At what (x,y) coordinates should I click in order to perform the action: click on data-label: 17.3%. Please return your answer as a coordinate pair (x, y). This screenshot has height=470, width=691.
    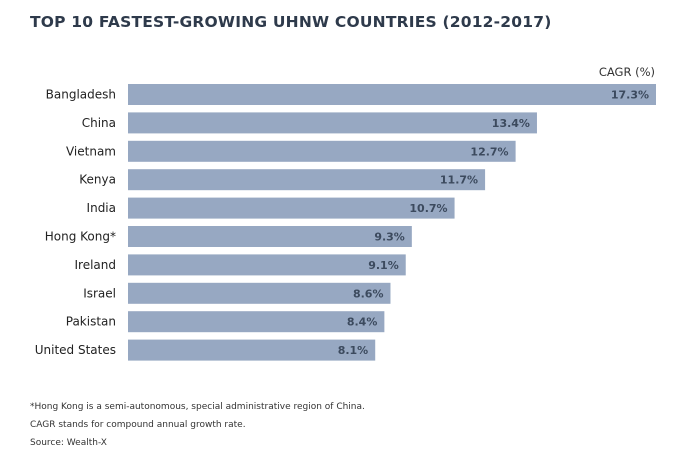
    Looking at the image, I should click on (630, 95).